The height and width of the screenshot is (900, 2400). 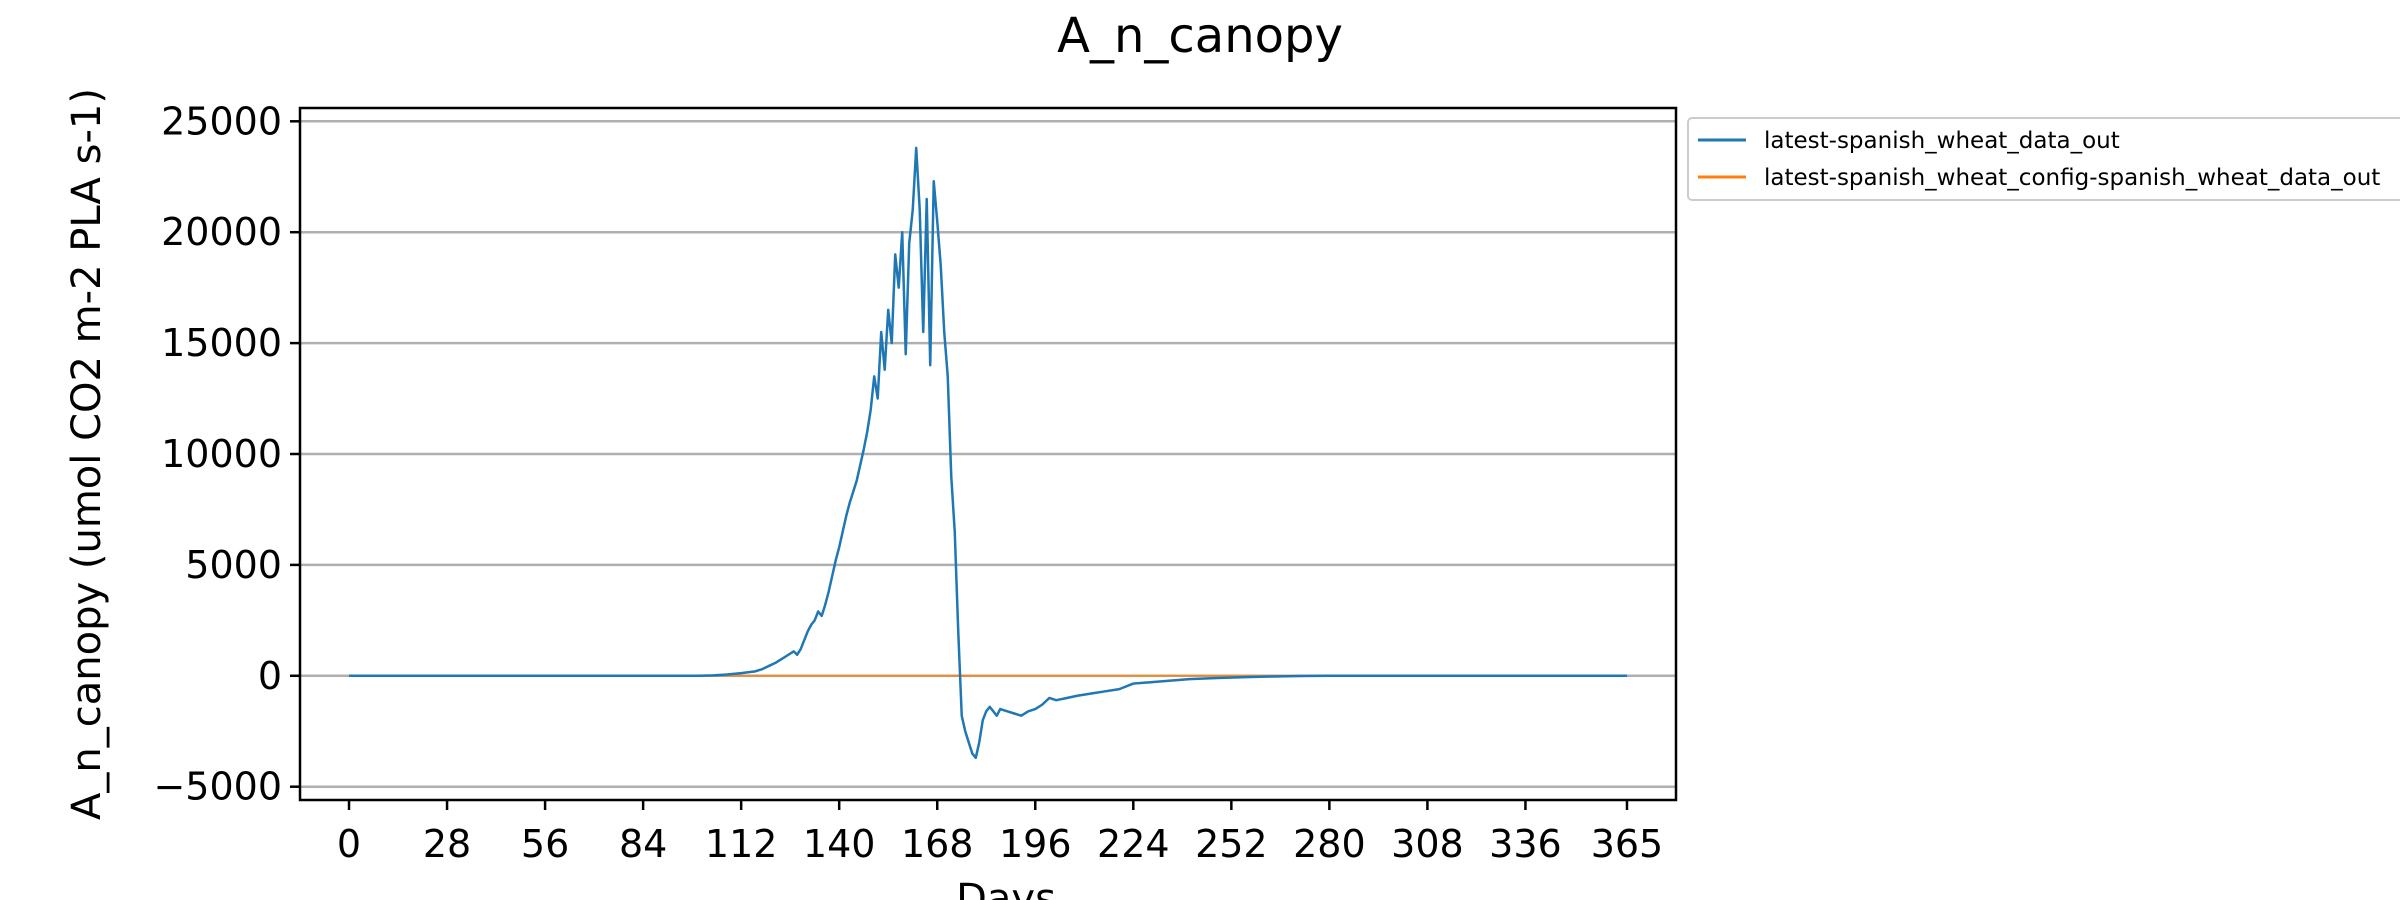 I want to click on x-axis-title: Days, so click(x=1006, y=888).